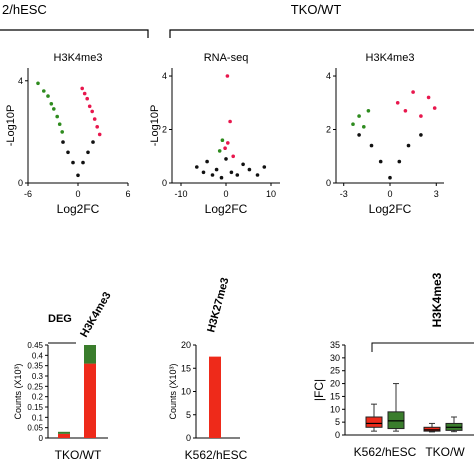  What do you see at coordinates (35, 345) in the screenshot?
I see `y-tick-label: 0.45` at bounding box center [35, 345].